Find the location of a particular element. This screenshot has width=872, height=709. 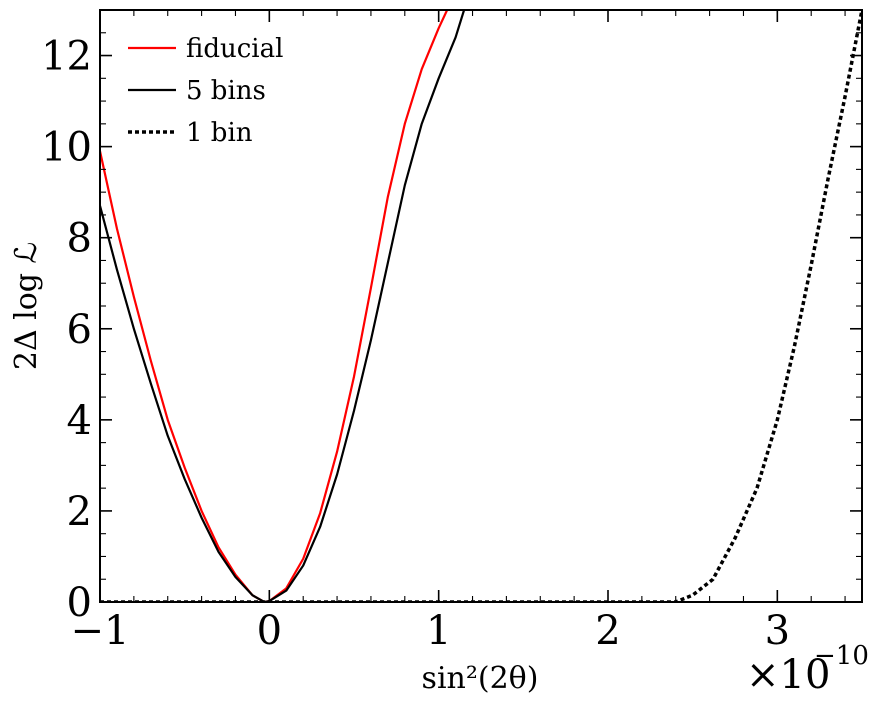

legend: fiducial 5 bins 1 bin is located at coordinates (205, 91).